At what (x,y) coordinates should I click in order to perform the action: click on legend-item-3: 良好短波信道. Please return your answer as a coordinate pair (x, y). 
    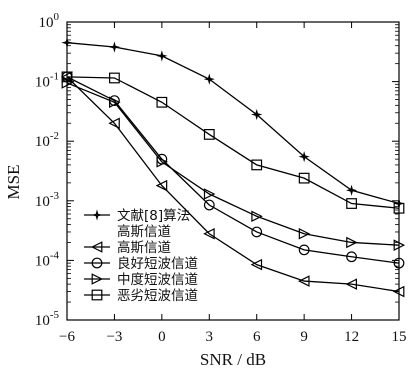
    Looking at the image, I should click on (141, 264).